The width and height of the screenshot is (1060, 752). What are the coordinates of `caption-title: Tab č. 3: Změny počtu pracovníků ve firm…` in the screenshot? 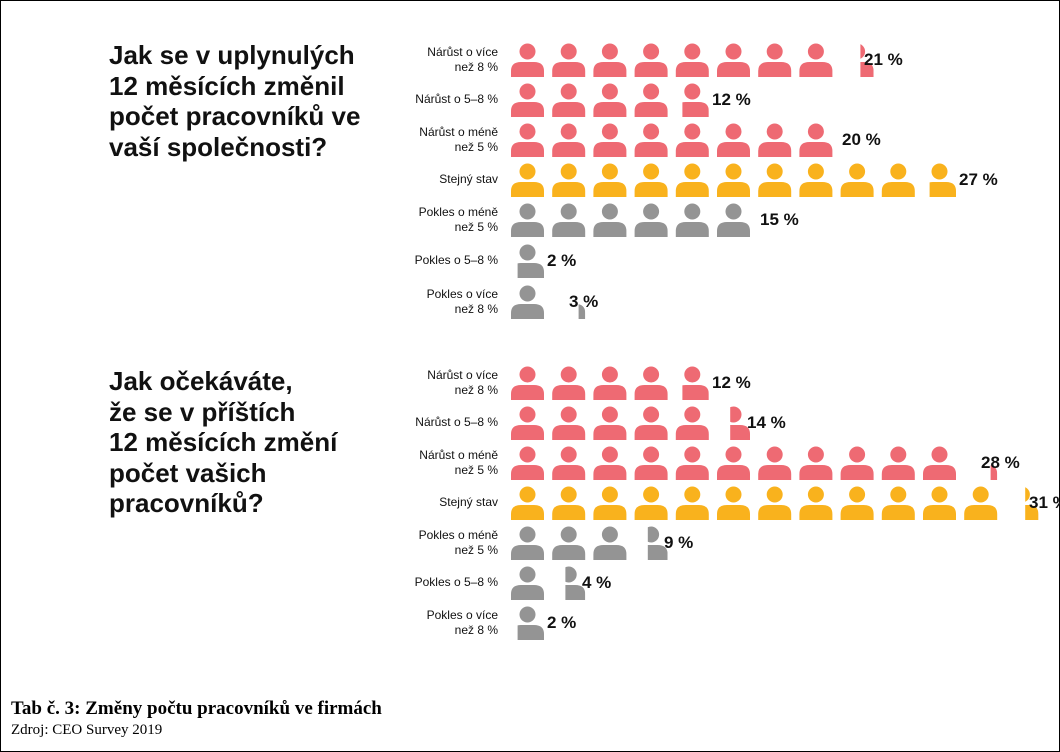 It's located at (196, 708).